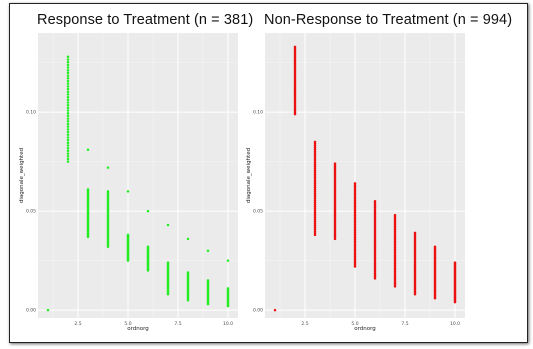  Describe the element at coordinates (127, 324) in the screenshot. I see `x-tick-label: 5.0` at that location.